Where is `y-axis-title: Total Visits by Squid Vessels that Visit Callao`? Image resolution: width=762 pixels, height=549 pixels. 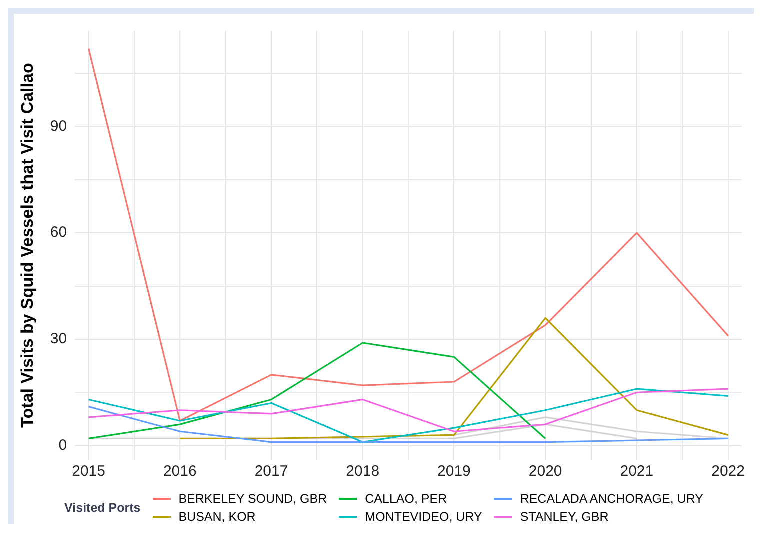 y-axis-title: Total Visits by Squid Vessels that Visit Callao is located at coordinates (27, 245).